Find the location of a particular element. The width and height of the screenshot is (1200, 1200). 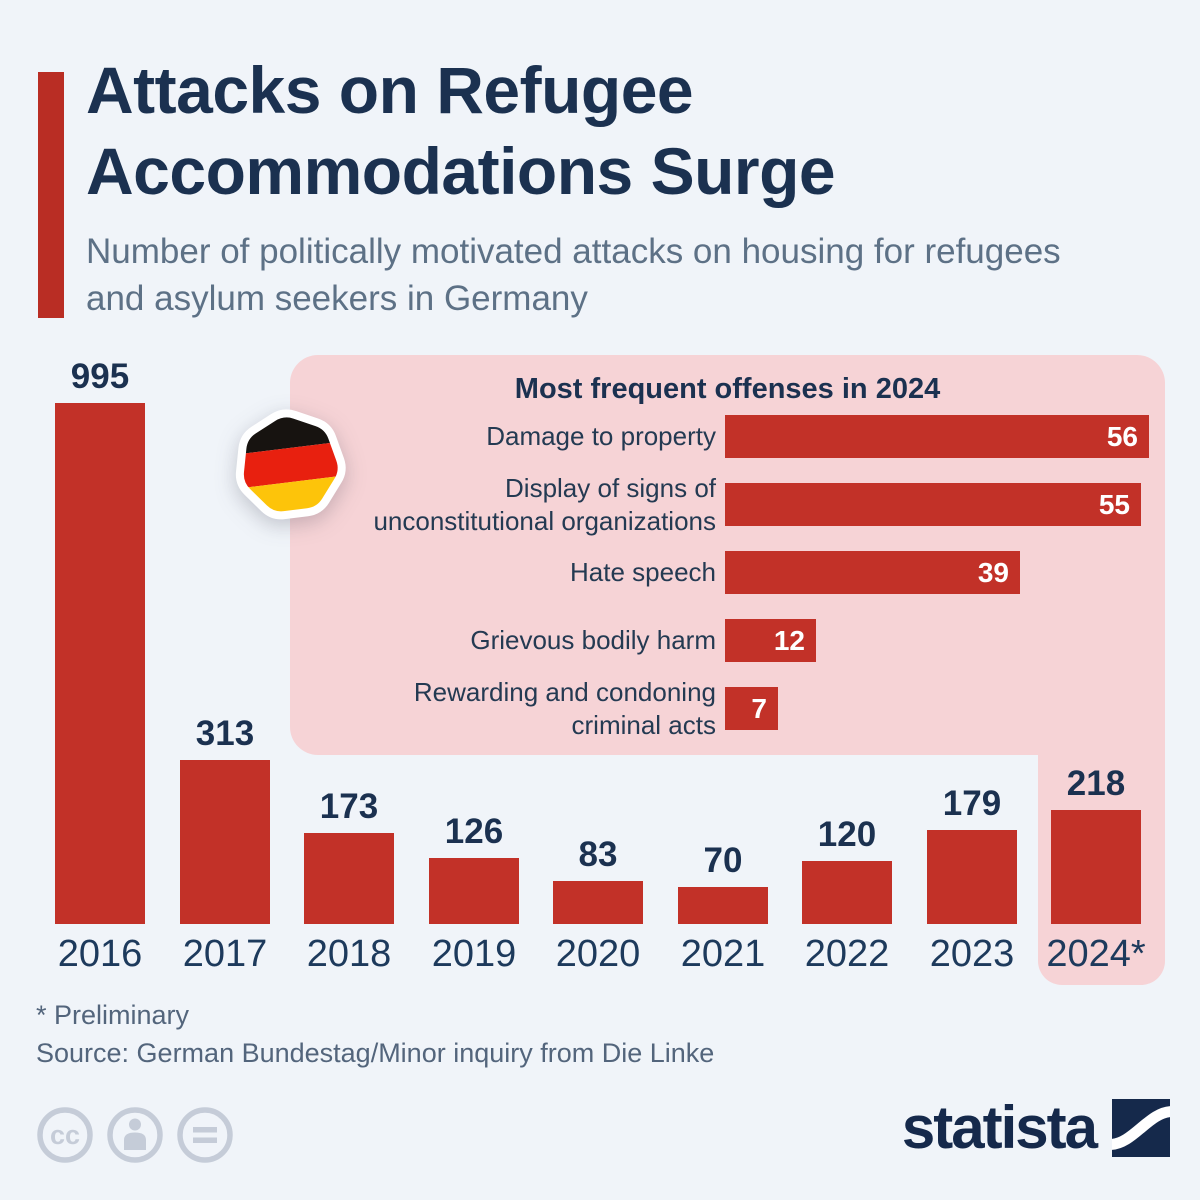

bar-value-2019: 126 is located at coordinates (474, 831).